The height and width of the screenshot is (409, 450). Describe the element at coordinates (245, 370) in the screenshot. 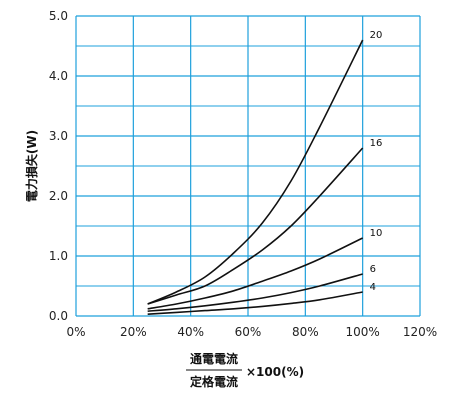

I see `x-axis-title: 通電電流 定格電流 ×100(%)` at that location.